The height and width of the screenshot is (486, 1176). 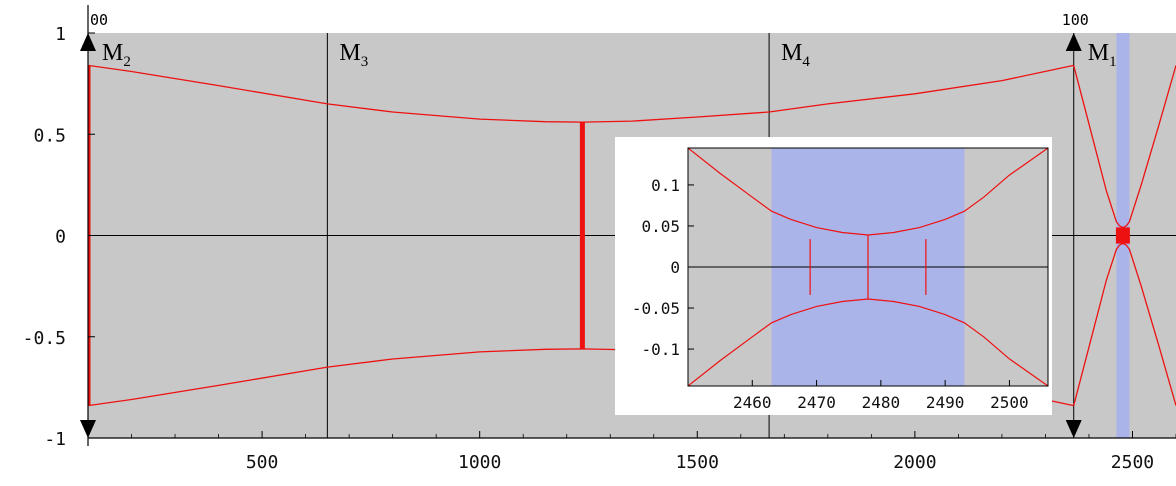 I want to click on inset-x-tick-label-2490: 2490, so click(x=945, y=402).